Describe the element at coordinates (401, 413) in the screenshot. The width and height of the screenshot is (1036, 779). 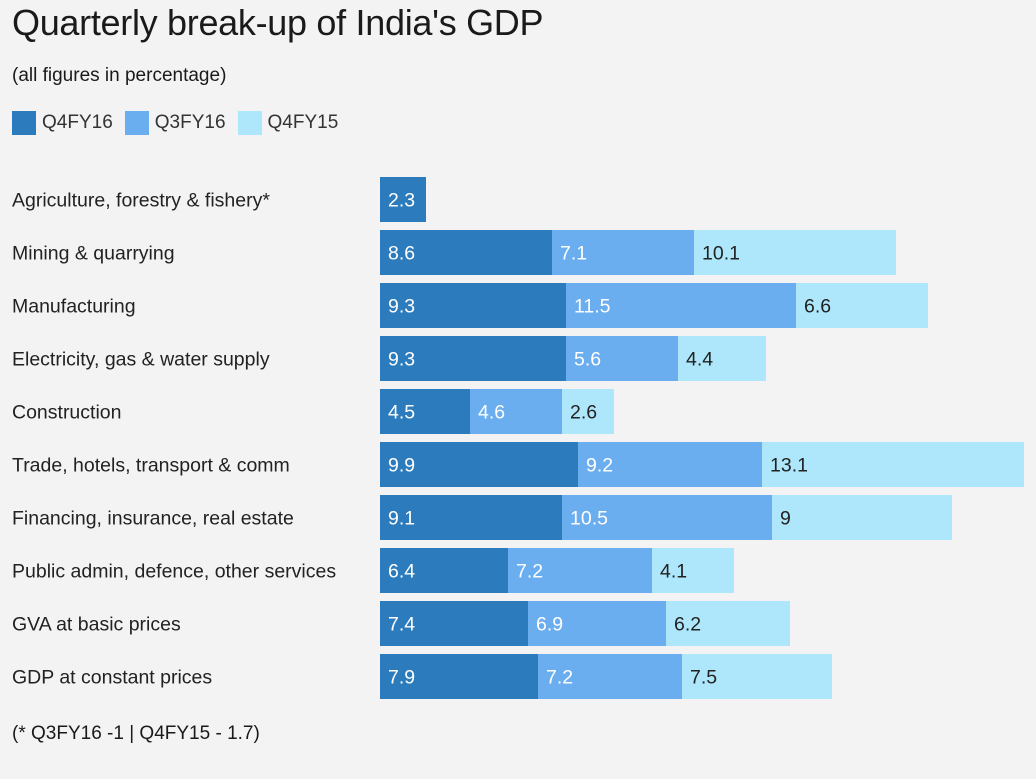
I see `data-label-q4fy16-construction: 4.5` at that location.